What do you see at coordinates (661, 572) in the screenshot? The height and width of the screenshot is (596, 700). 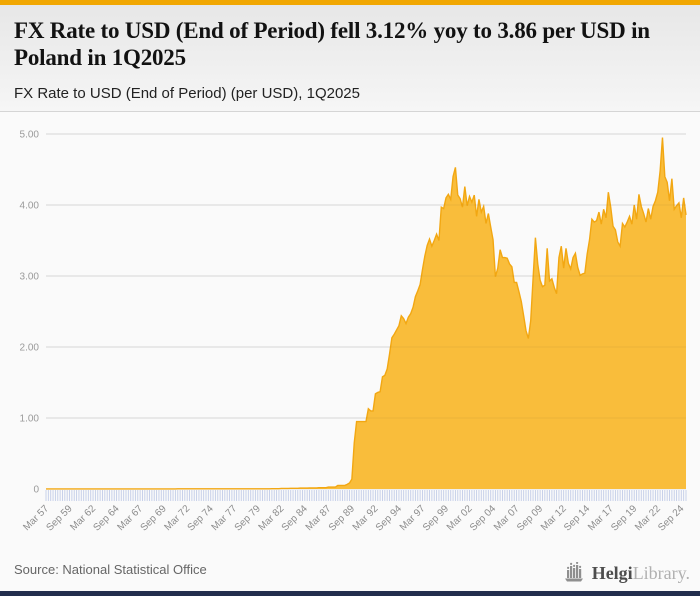 I see `logo-text-library: Library.` at bounding box center [661, 572].